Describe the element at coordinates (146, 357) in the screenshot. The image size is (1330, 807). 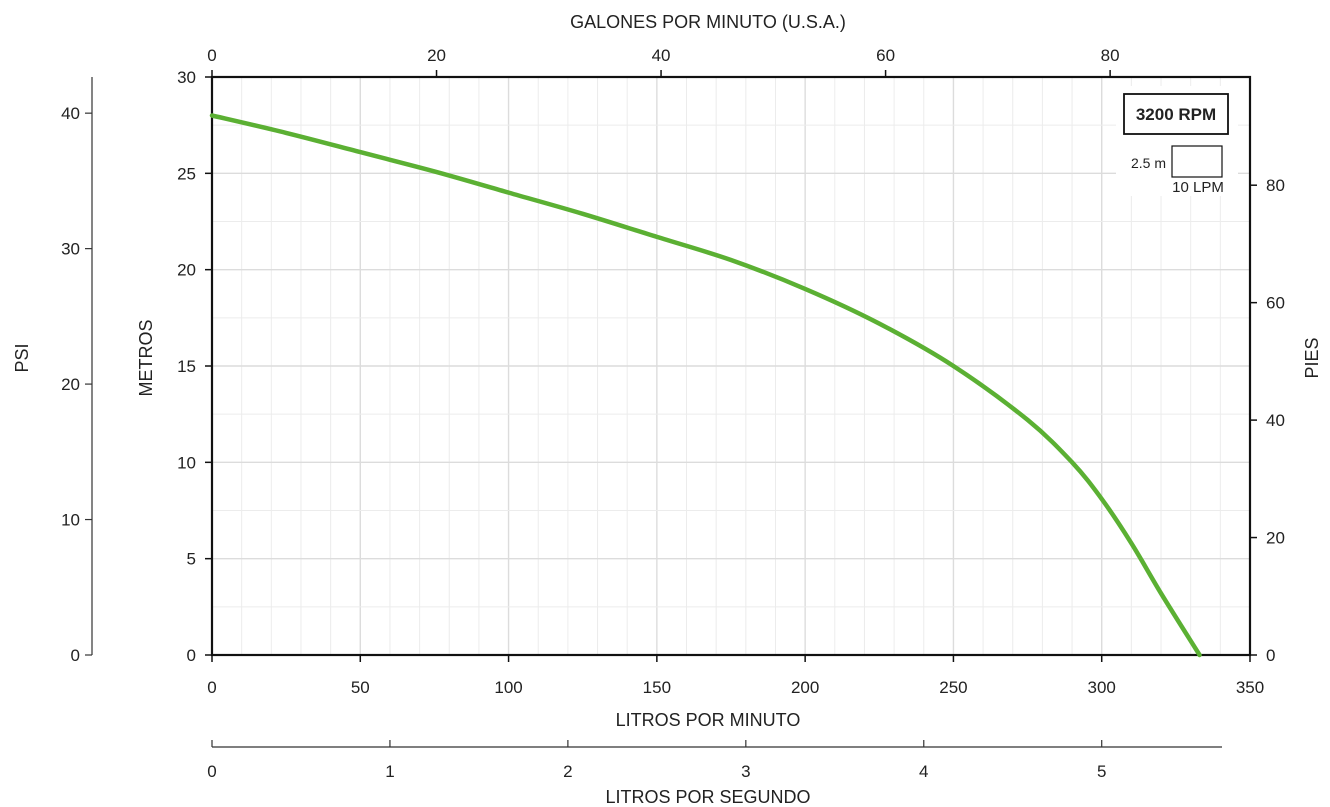
I see `left-axis-label: METROS` at that location.